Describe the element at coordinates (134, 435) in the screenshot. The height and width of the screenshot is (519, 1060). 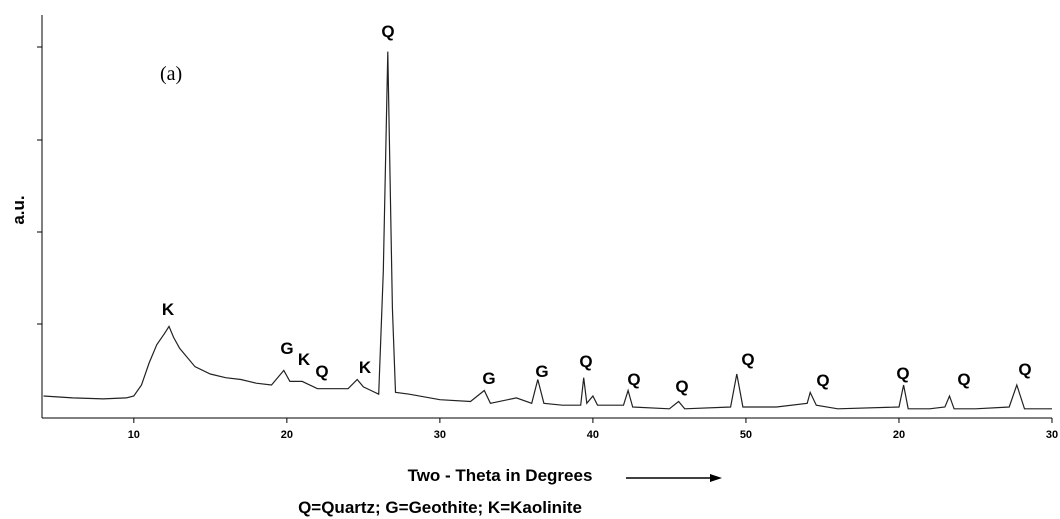
I see `x-tick-label: 10` at that location.